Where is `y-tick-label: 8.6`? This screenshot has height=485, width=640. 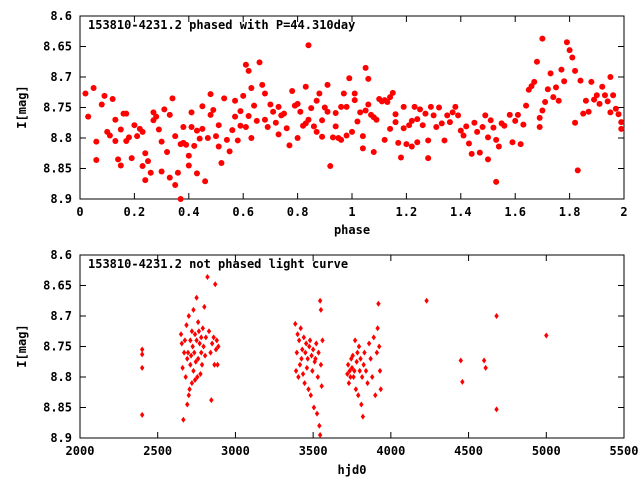
y-tick-label: 8.6 is located at coordinates (61, 255).